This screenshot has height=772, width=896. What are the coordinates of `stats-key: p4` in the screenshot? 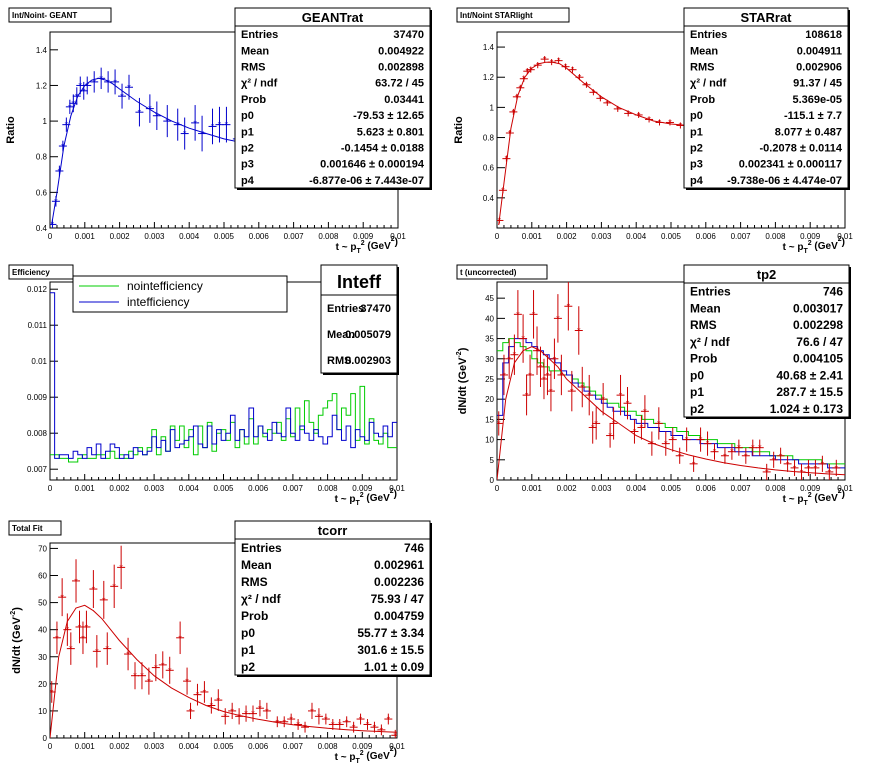 It's located at (248, 181).